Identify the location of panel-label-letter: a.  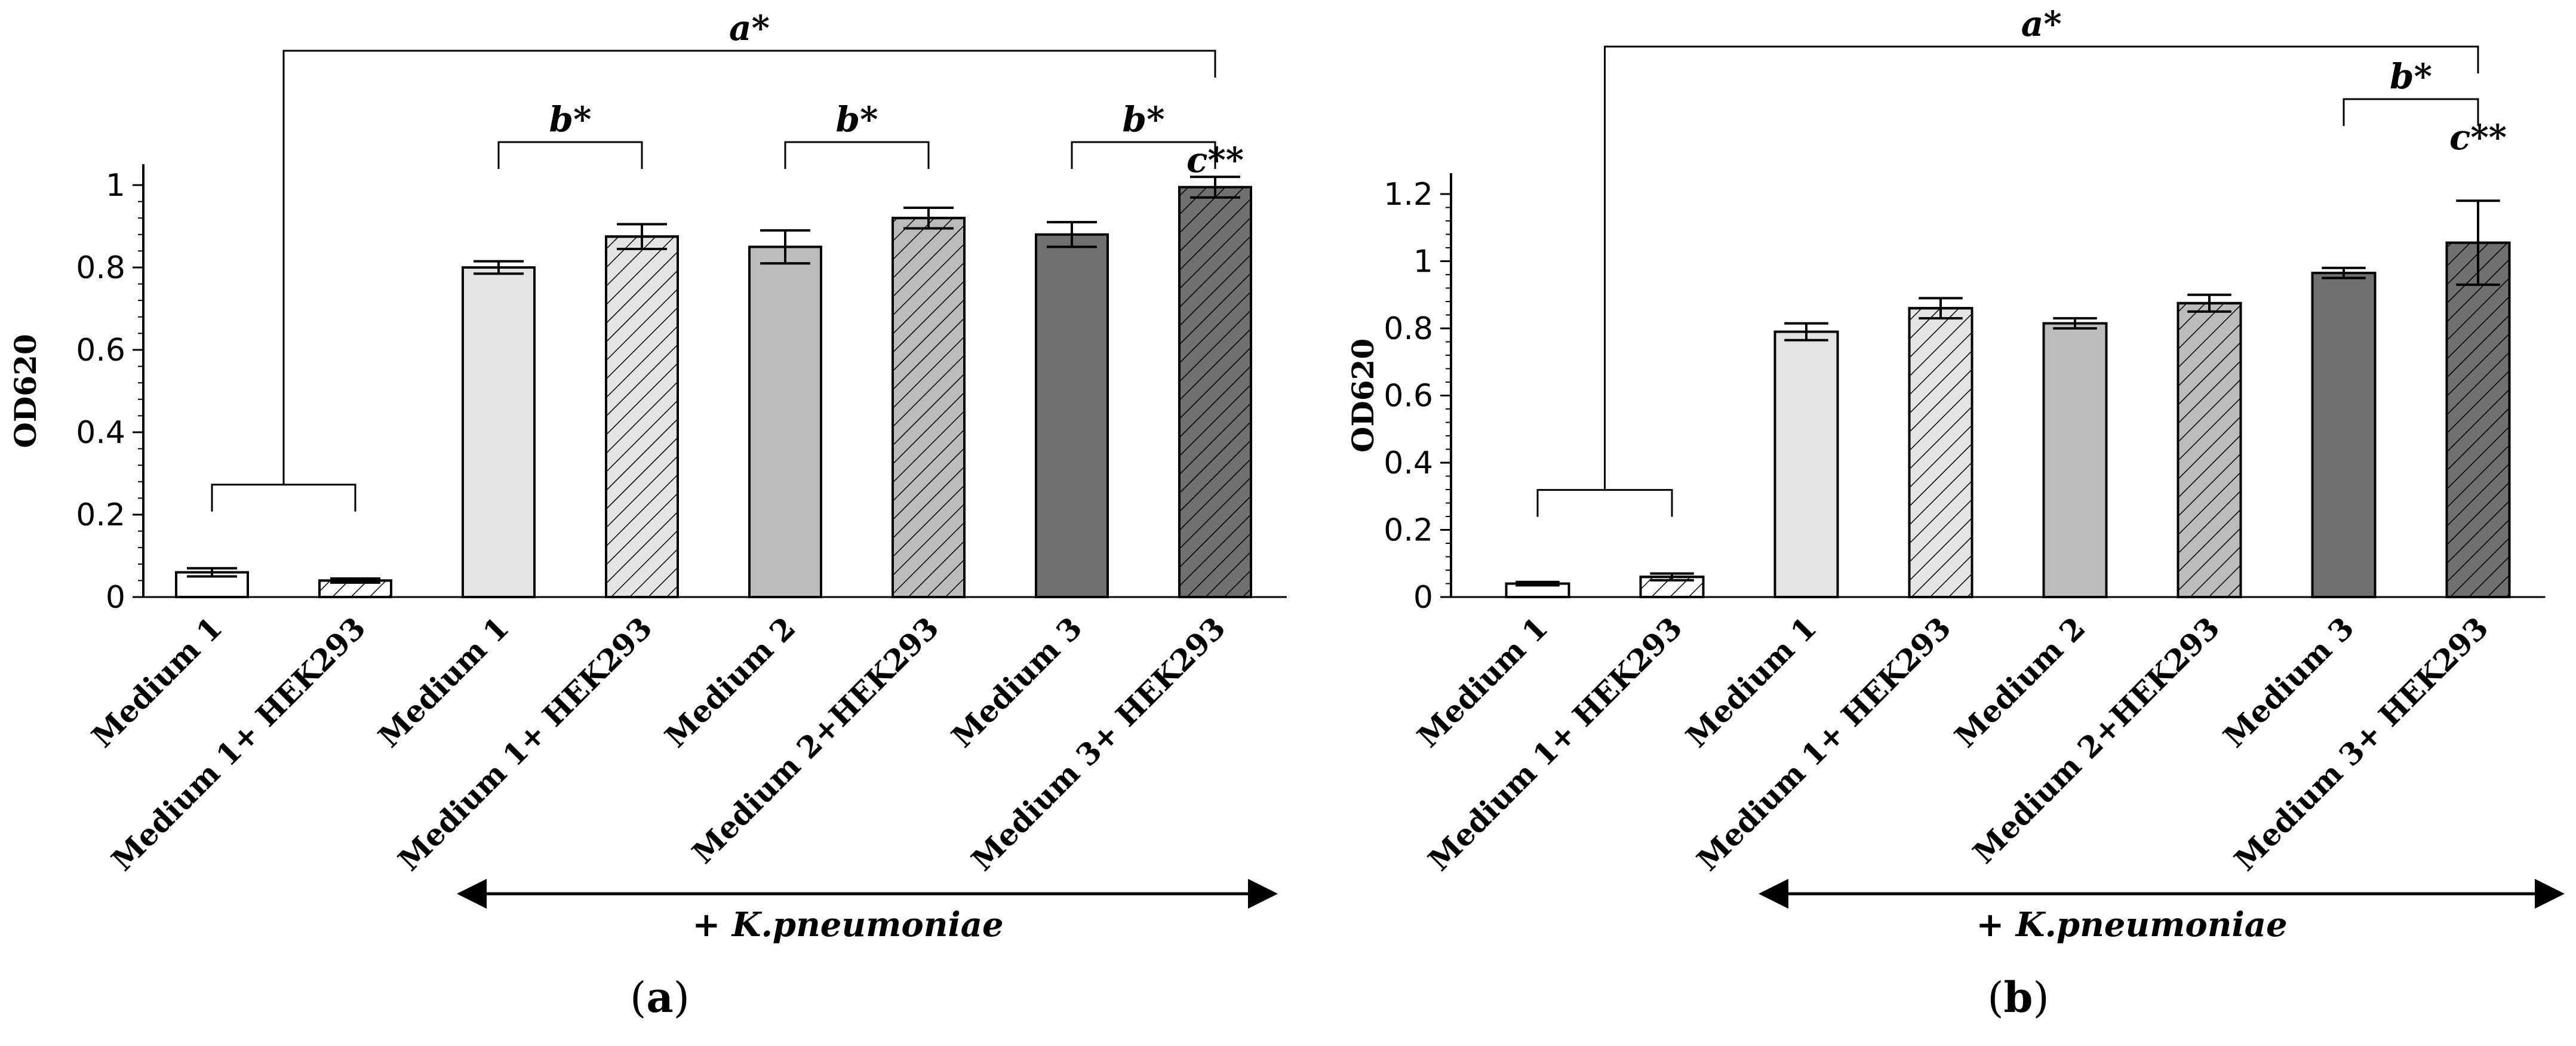
(659, 997).